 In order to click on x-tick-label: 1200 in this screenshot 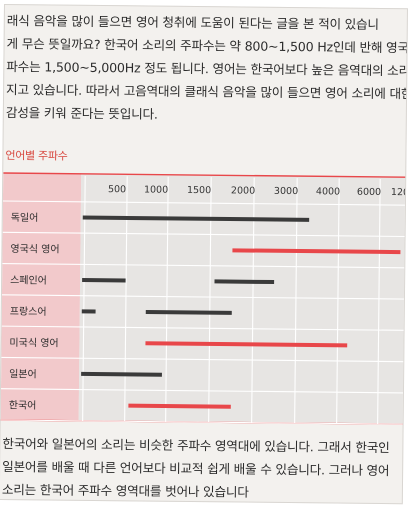, I will do `click(399, 192)`.